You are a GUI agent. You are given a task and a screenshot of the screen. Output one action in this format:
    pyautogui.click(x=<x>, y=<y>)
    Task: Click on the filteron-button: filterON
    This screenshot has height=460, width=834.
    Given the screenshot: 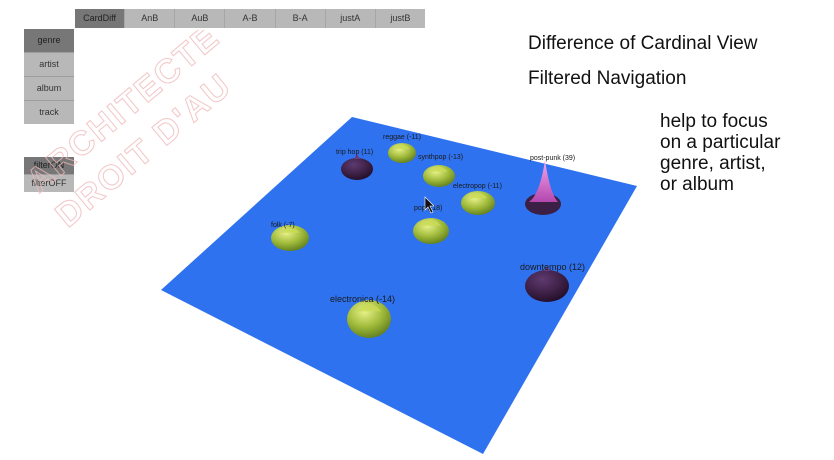 What is the action you would take?
    pyautogui.click(x=49, y=166)
    